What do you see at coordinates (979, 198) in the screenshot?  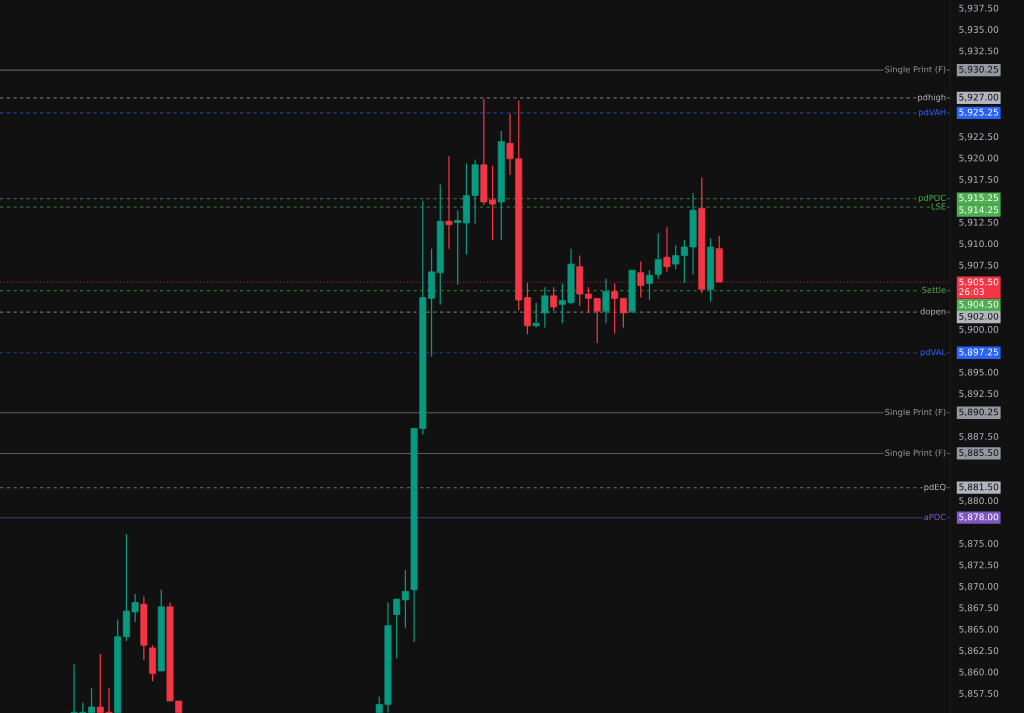 I see `text: 5,915.25` at bounding box center [979, 198].